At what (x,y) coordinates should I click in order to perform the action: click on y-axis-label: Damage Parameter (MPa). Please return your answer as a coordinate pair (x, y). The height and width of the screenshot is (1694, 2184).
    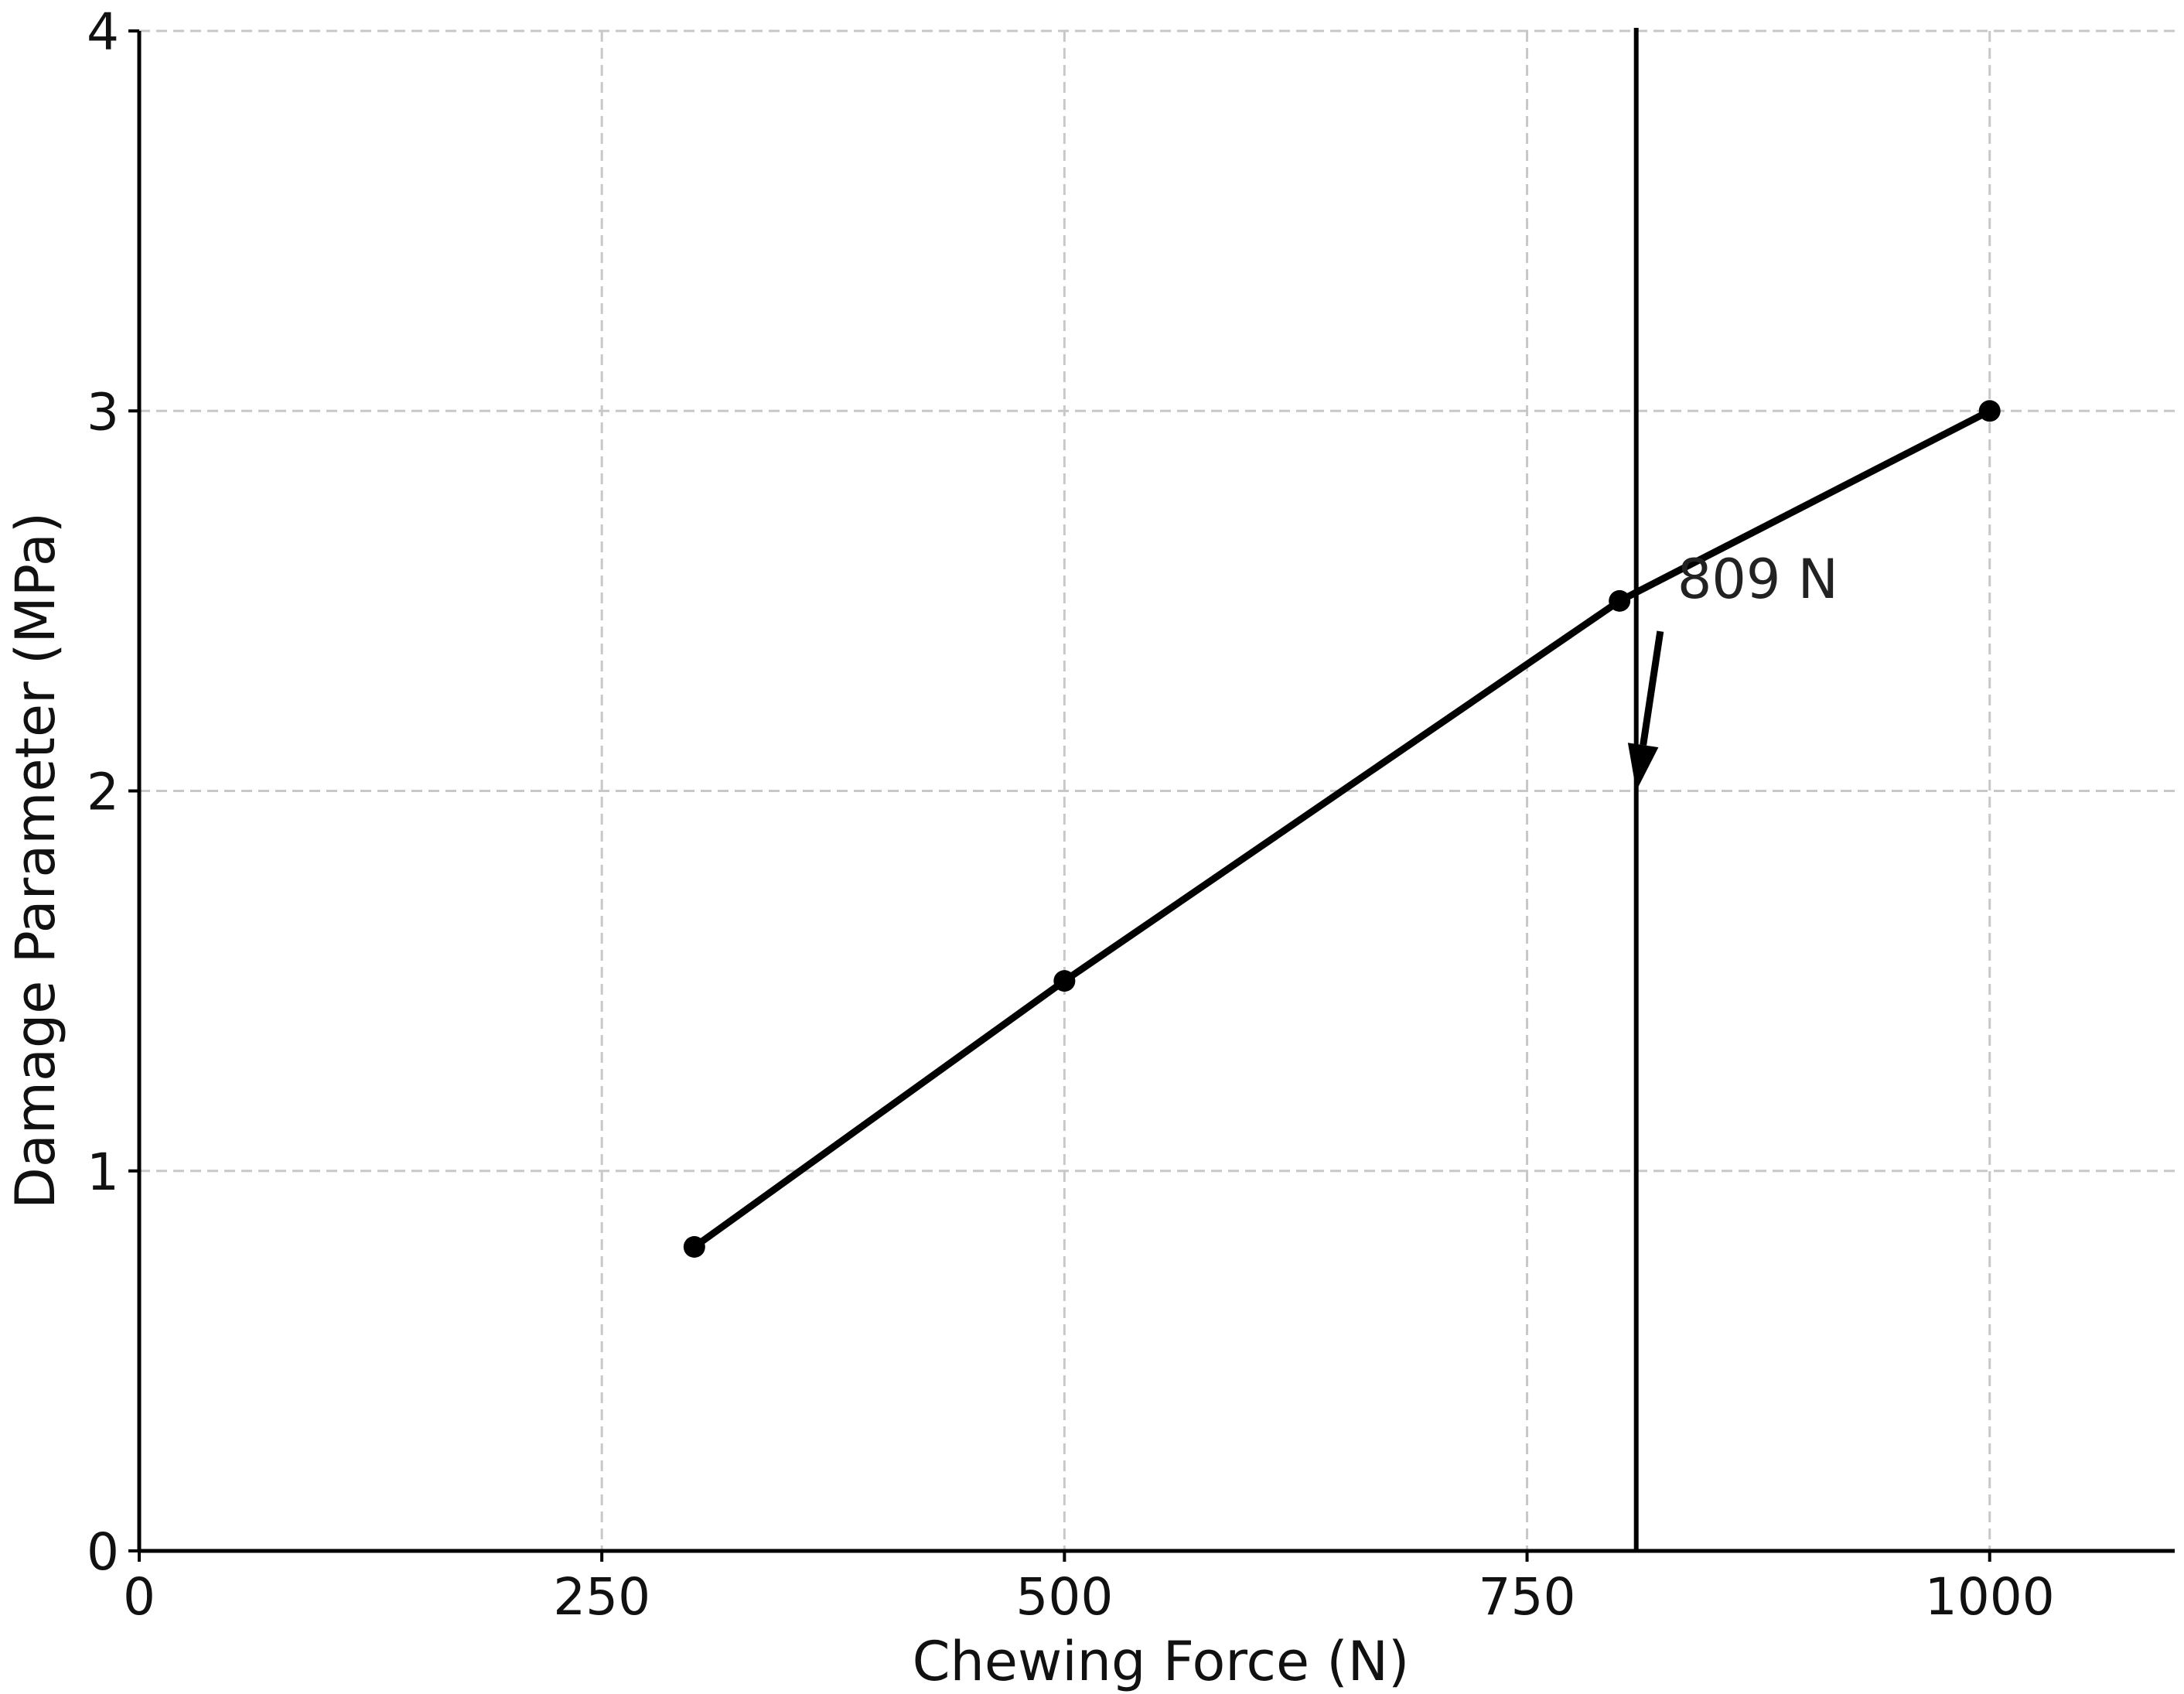
    Looking at the image, I should click on (36, 860).